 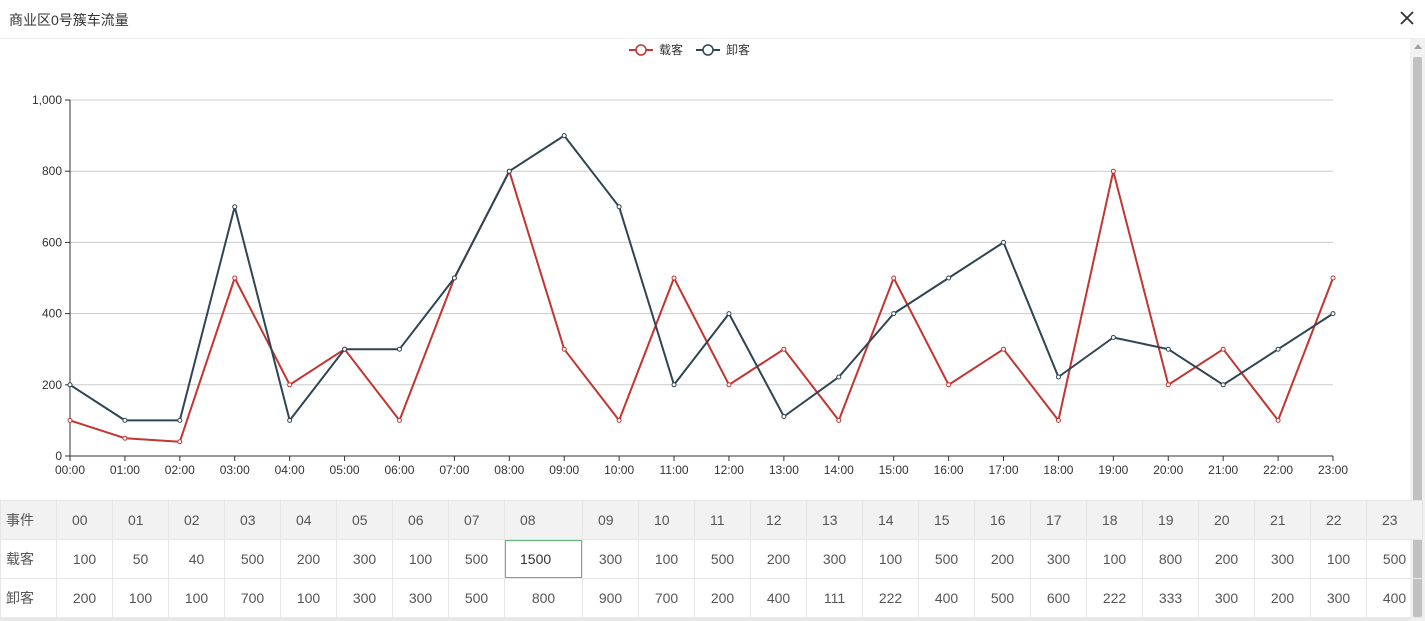 I want to click on hour-header-cell: 11, so click(x=722, y=520).